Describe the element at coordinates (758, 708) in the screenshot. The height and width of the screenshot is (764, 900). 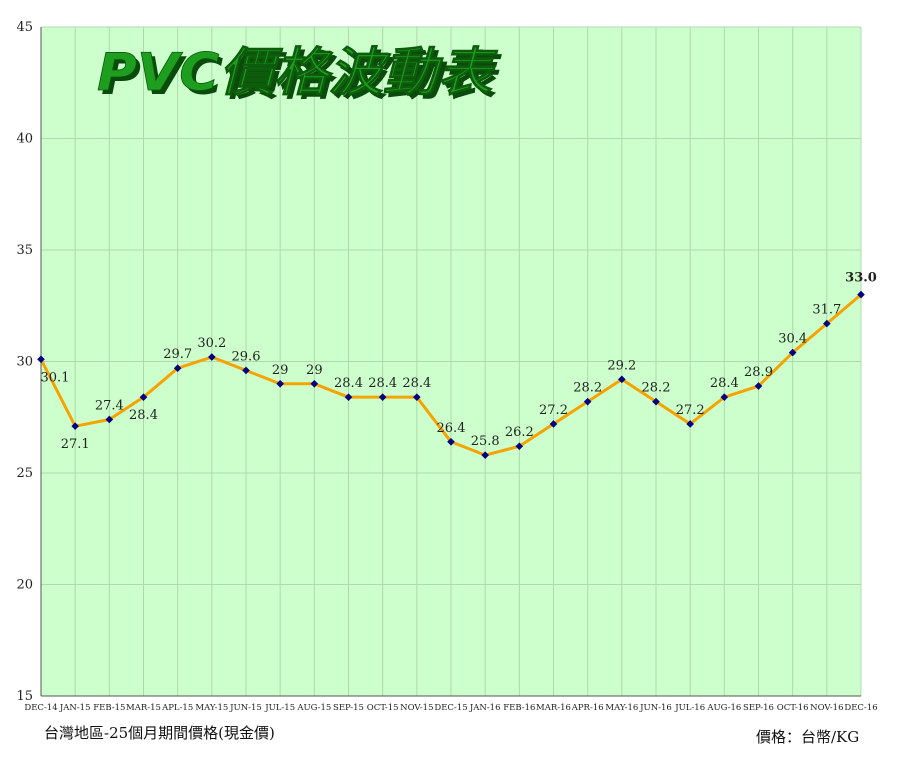
I see `x-tick-label: SEP-16` at that location.